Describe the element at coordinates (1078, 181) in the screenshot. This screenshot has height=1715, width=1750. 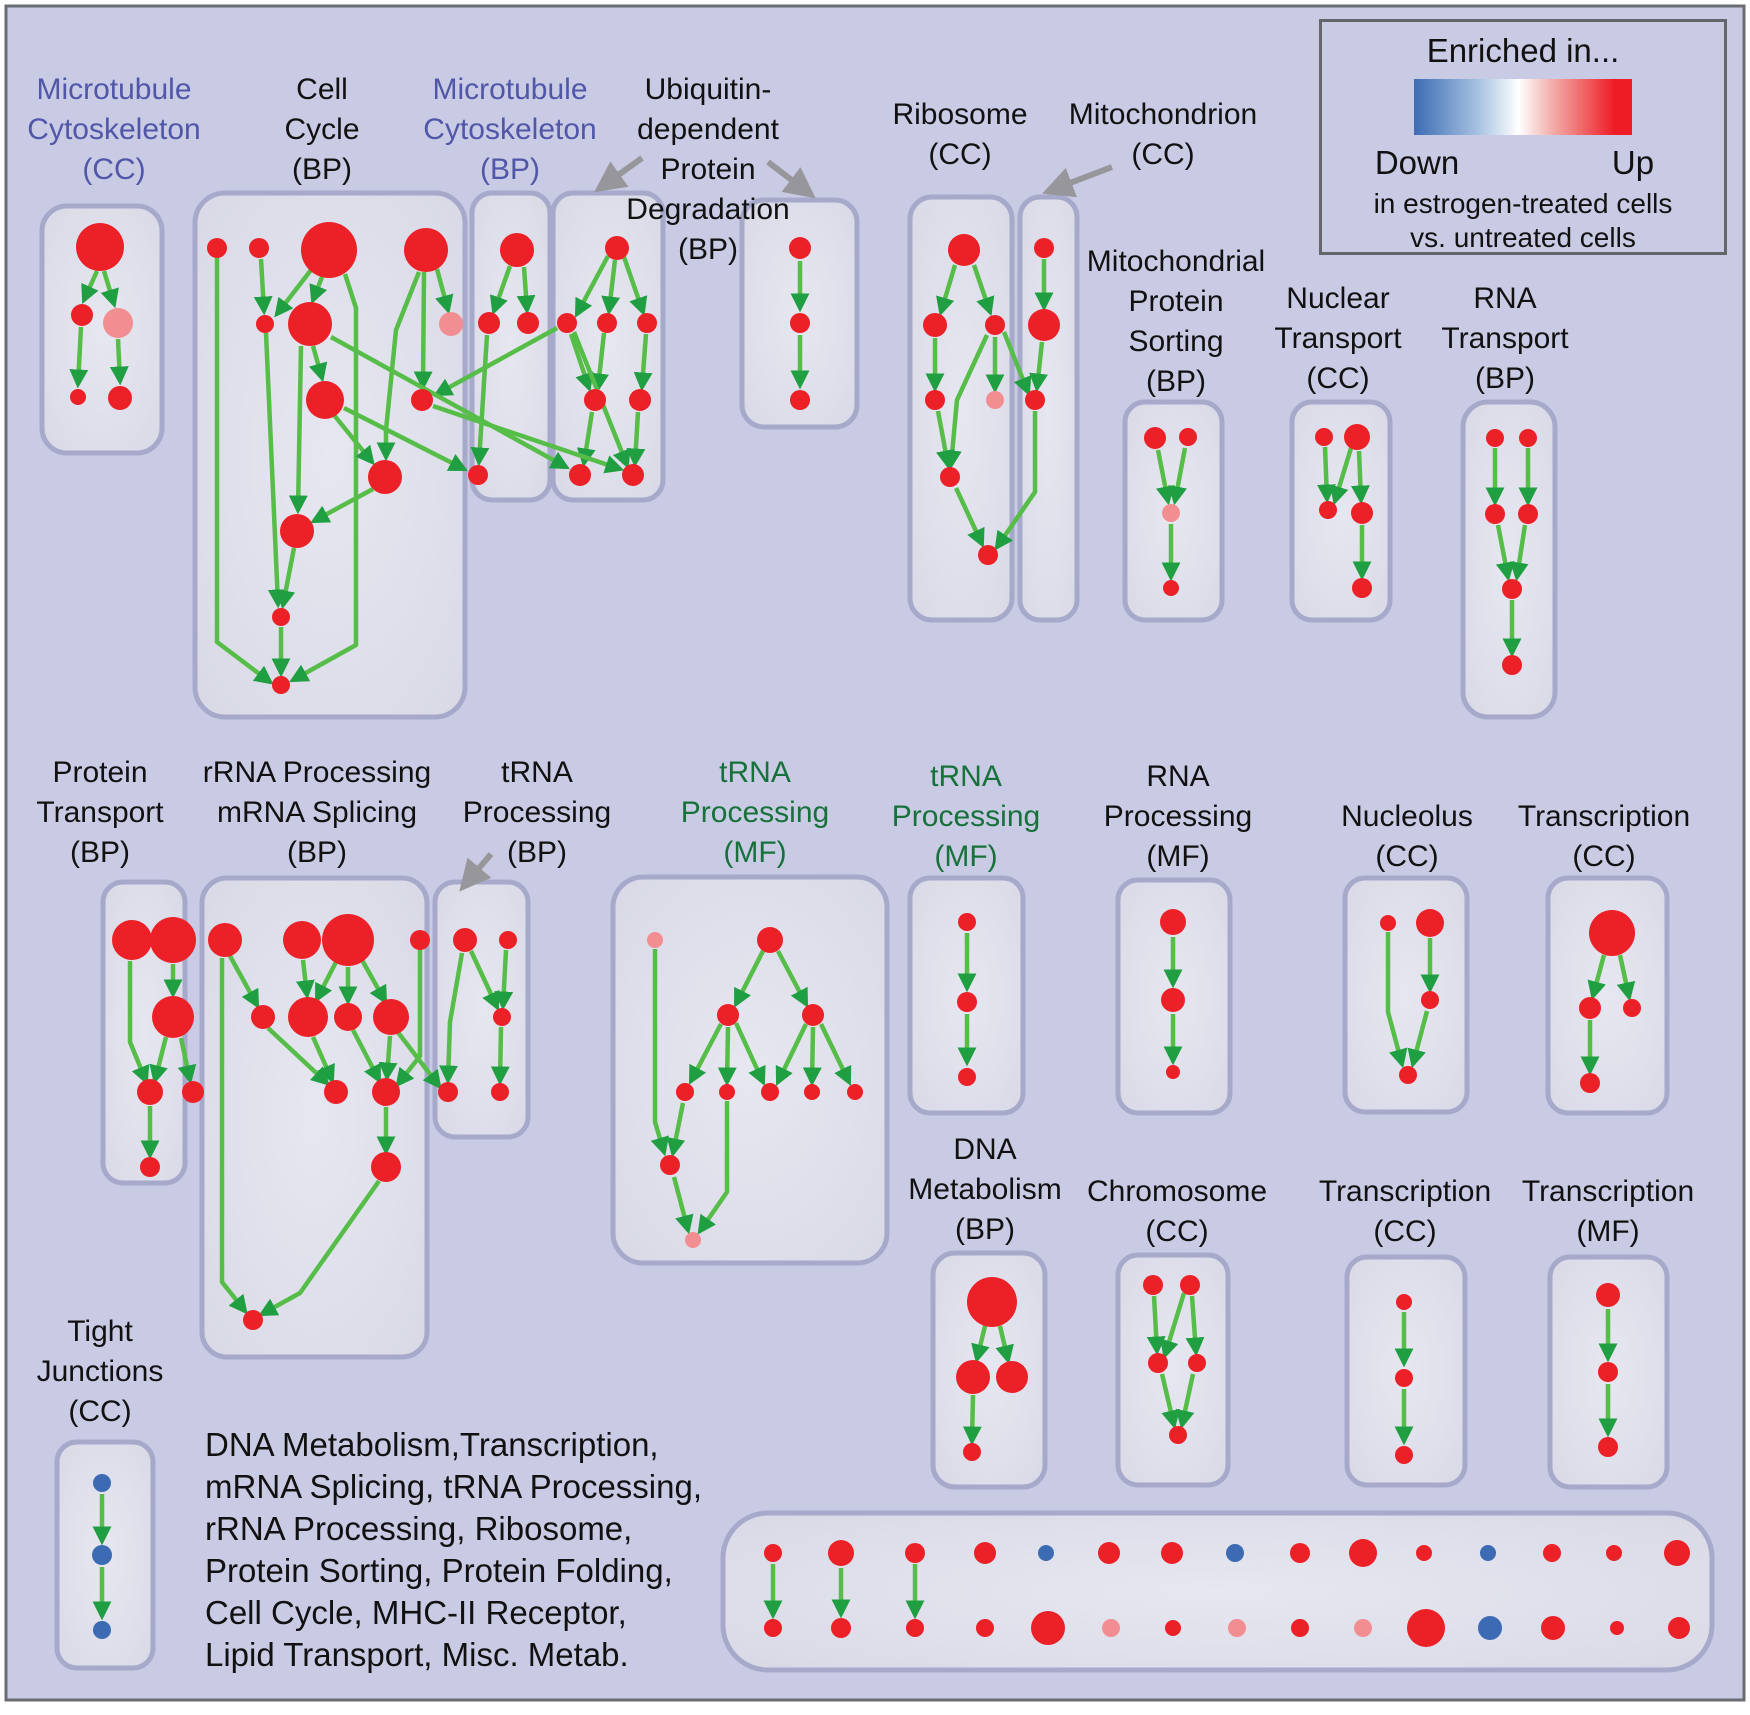
I see `pointer-mitochondrion` at that location.